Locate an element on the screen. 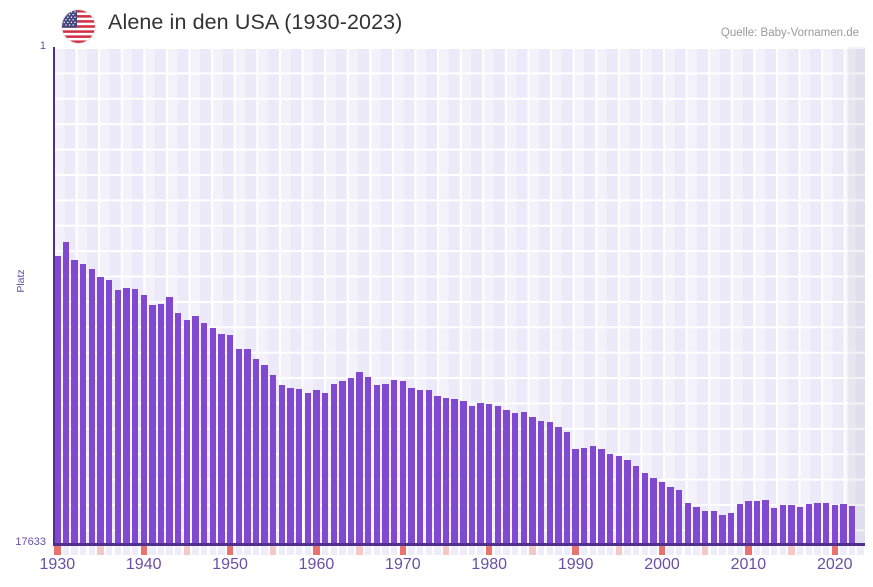  y-axis-label-bottom: 17633 is located at coordinates (30, 542).